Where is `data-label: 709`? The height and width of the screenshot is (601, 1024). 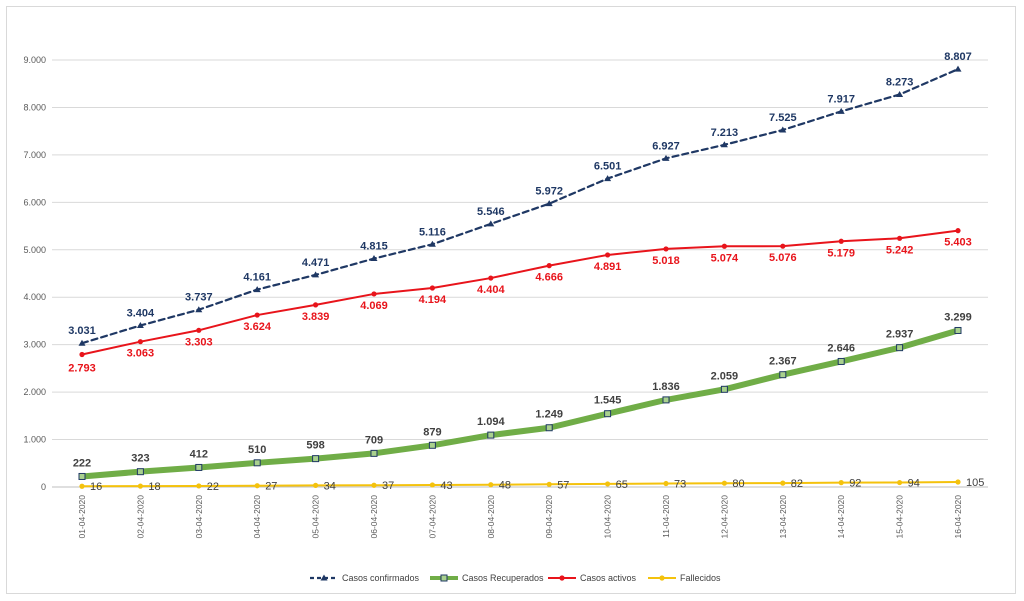
data-label: 709 is located at coordinates (374, 440).